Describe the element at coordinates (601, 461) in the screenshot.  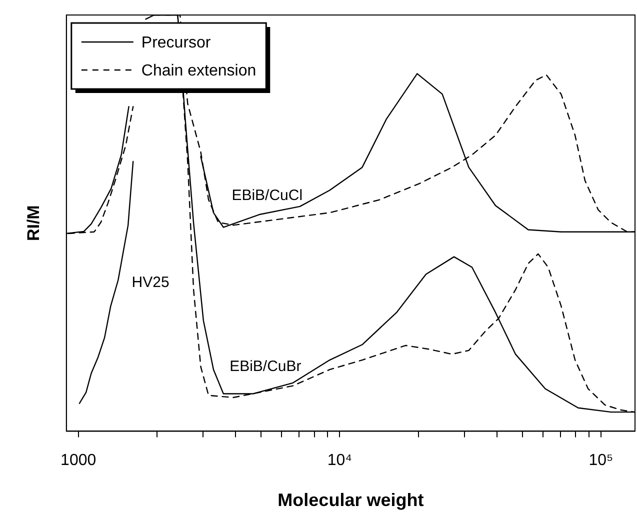
I see `x-tick-label: 10⁵` at that location.